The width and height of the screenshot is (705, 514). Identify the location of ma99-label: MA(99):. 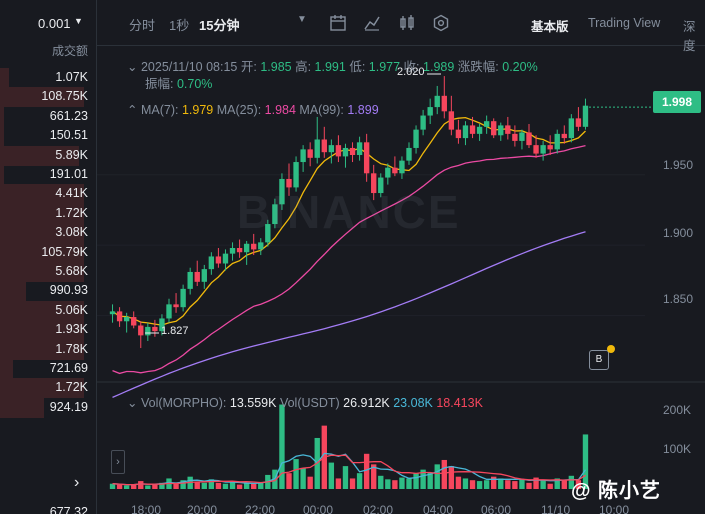
(321, 110).